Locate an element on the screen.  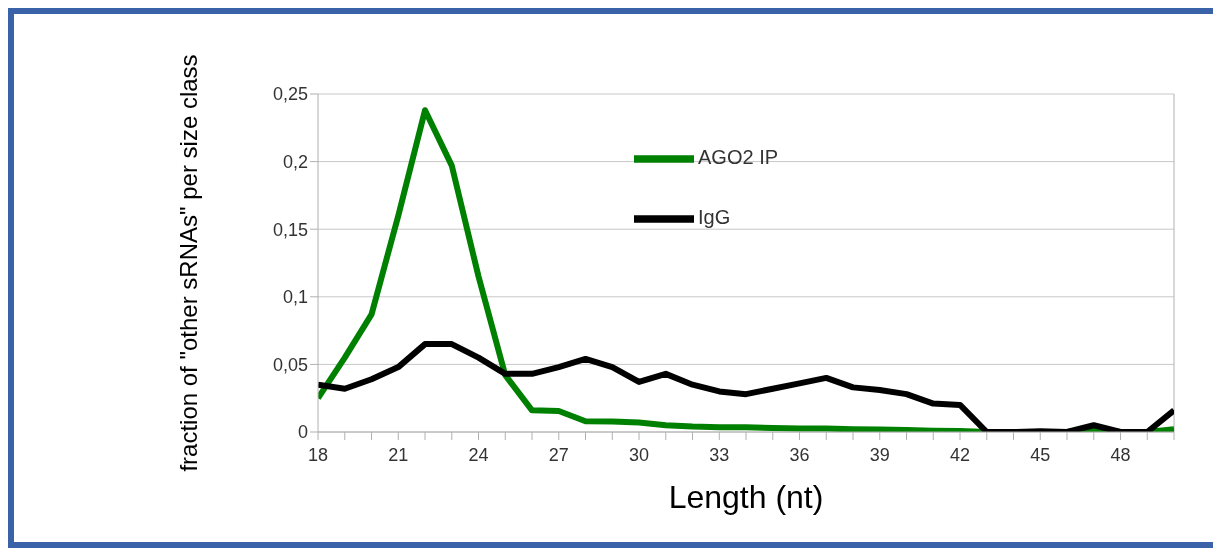
y-tick-label: 0,05 is located at coordinates (290, 364).